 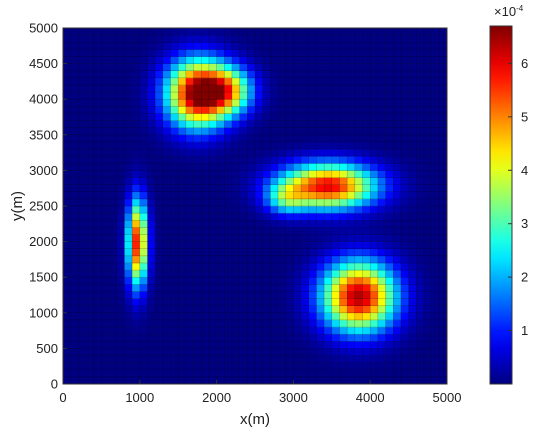 I want to click on x-tick-label: 3000, so click(x=293, y=397).